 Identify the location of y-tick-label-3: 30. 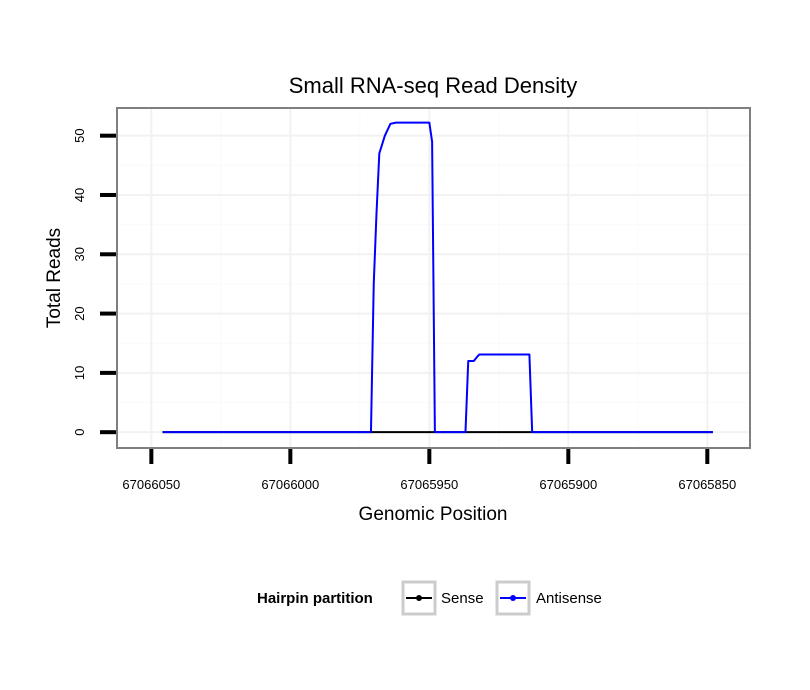
(79, 254).